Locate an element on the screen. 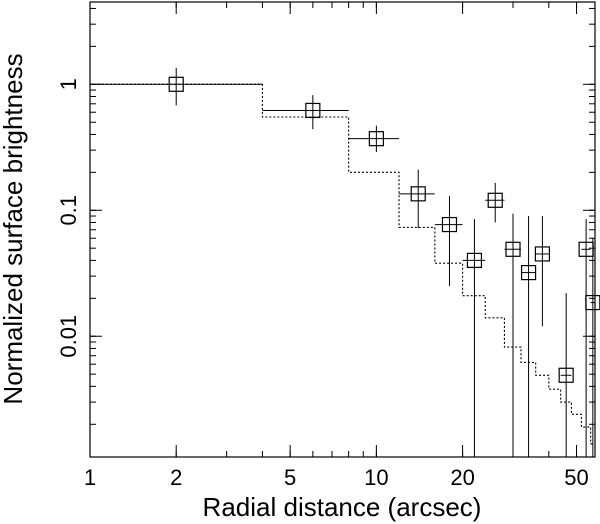  y-tick-label: 0.01 is located at coordinates (68, 336).